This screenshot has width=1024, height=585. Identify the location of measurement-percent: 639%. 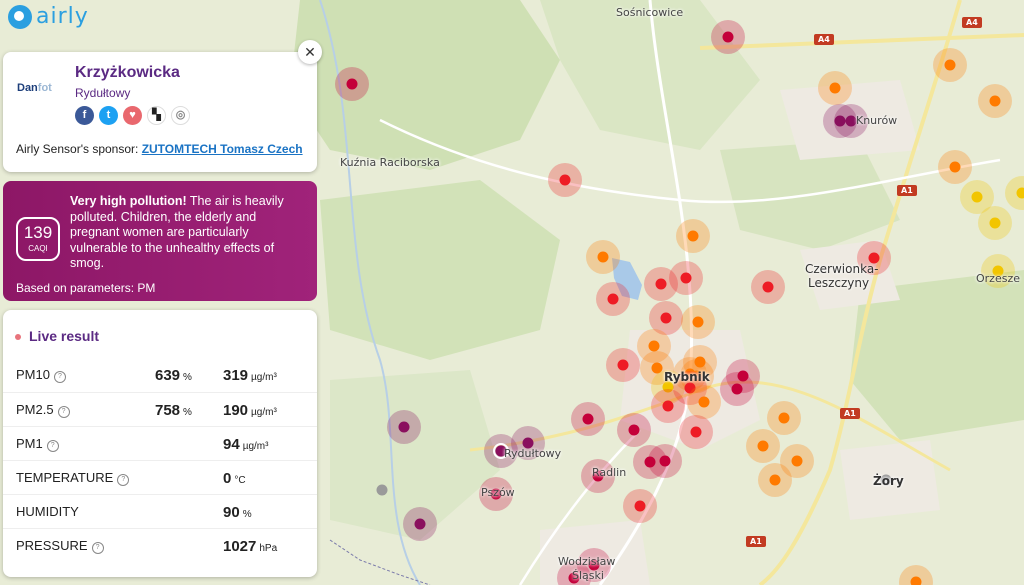
(173, 375).